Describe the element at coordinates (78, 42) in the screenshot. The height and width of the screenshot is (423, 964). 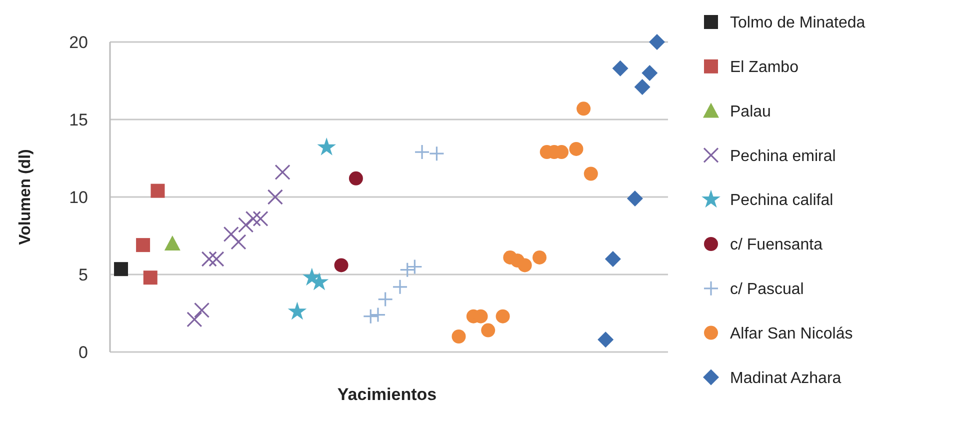
I see `y-tick-label: 20` at that location.